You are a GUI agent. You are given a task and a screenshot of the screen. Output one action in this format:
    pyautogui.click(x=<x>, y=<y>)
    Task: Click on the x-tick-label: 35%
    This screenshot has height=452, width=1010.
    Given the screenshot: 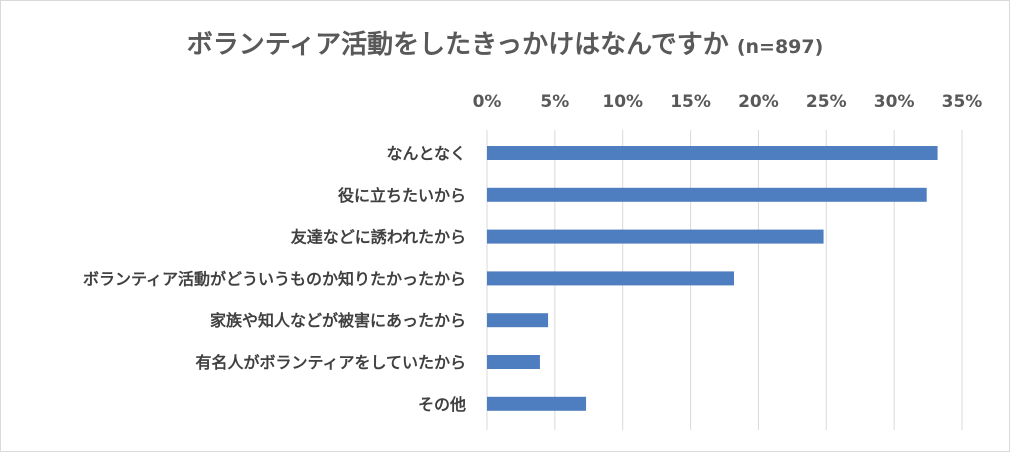 What is the action you would take?
    pyautogui.click(x=962, y=102)
    